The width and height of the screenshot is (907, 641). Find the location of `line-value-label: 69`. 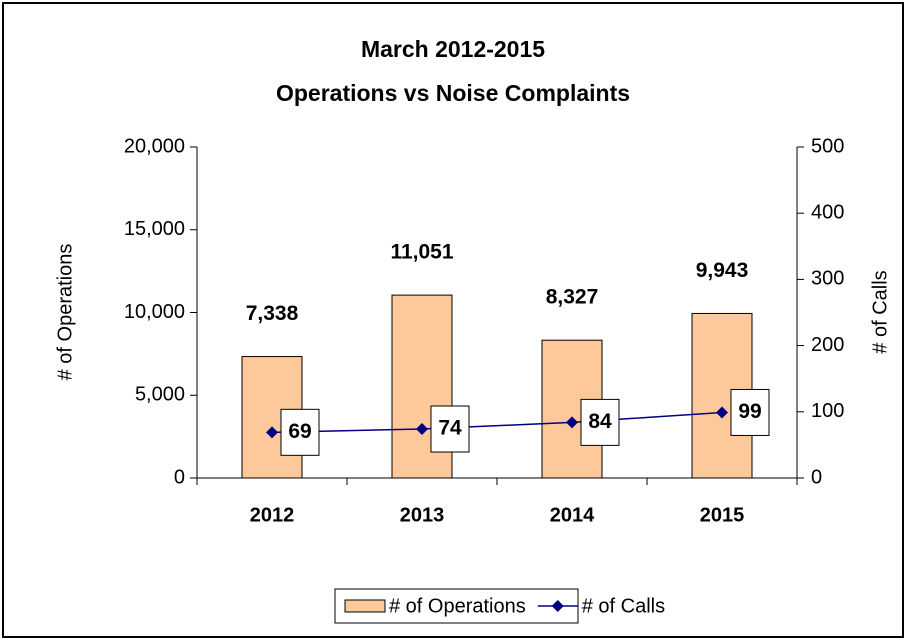

line-value-label: 69 is located at coordinates (299, 431).